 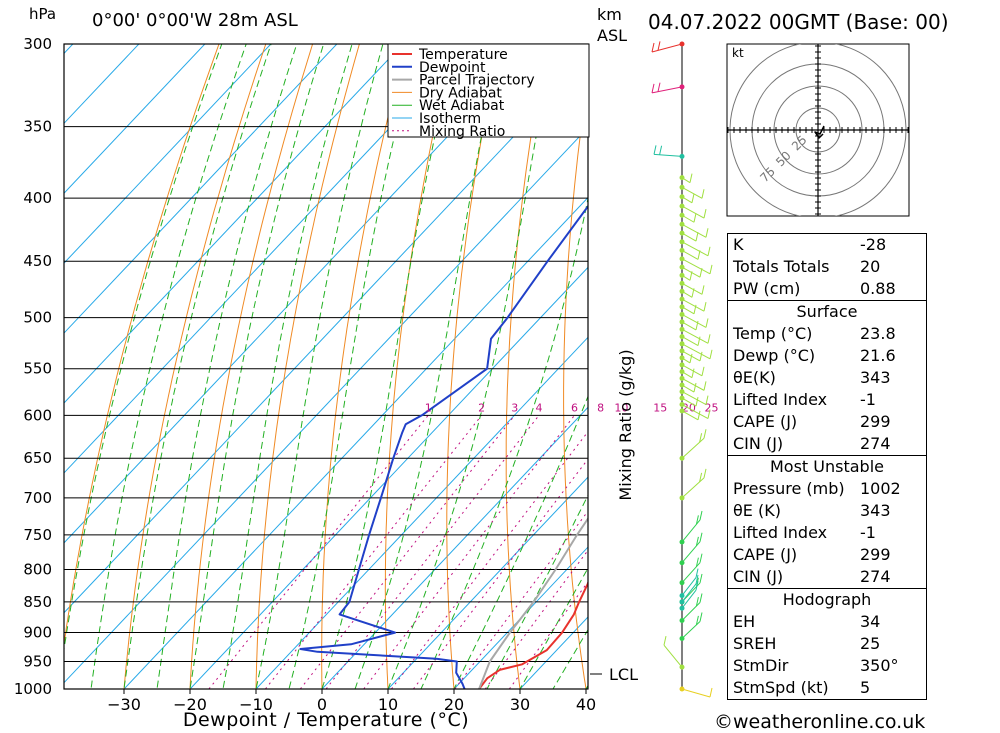 I want to click on legend-label: Parcel Trajectory, so click(x=477, y=81).